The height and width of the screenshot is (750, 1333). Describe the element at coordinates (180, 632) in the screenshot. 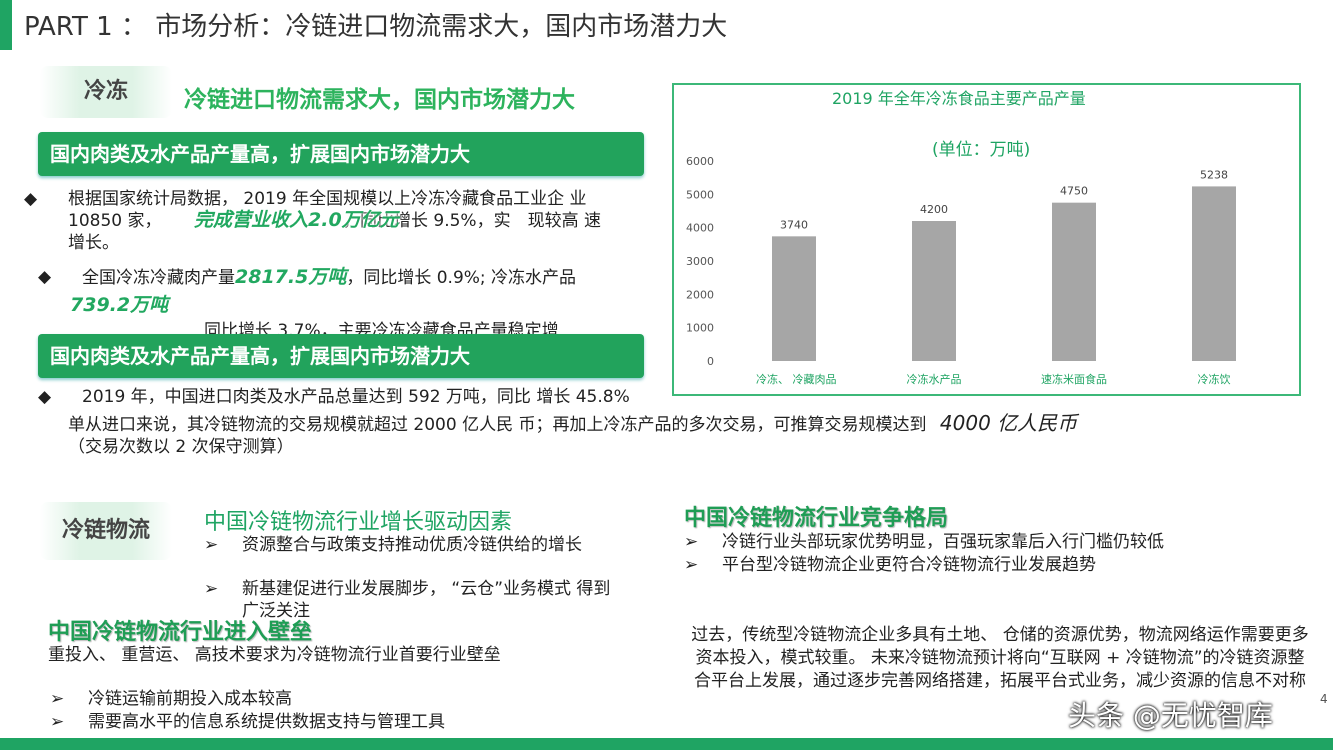

I see `heading: 中国冷链物流行业进入壁垒` at that location.